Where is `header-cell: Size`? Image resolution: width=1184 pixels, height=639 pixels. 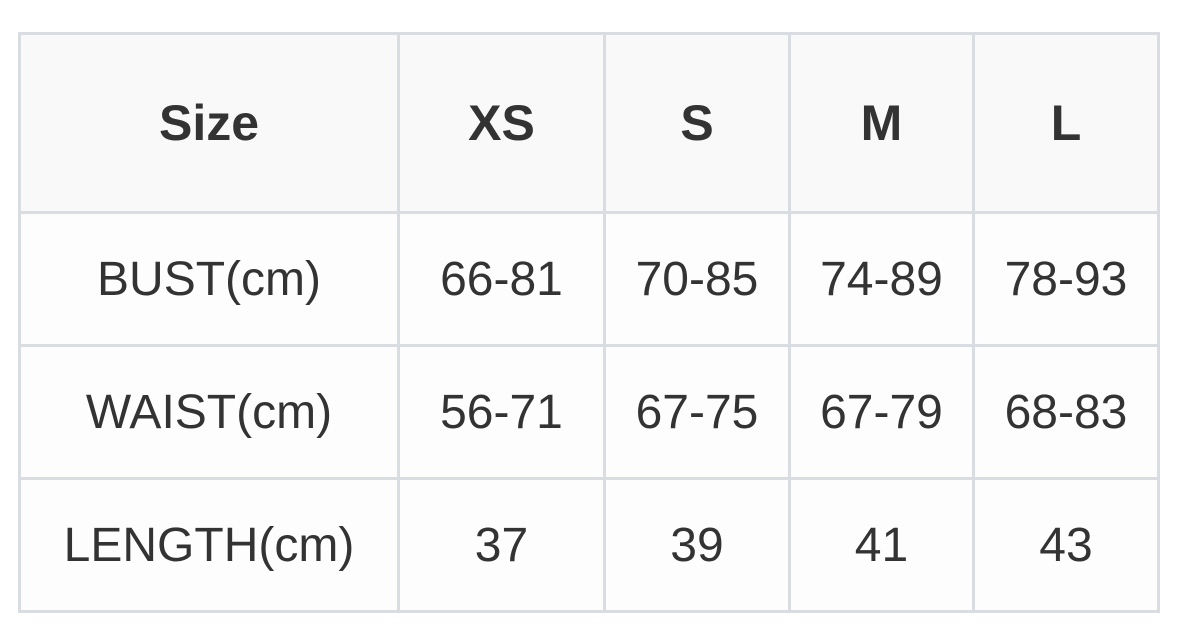 header-cell: Size is located at coordinates (209, 123).